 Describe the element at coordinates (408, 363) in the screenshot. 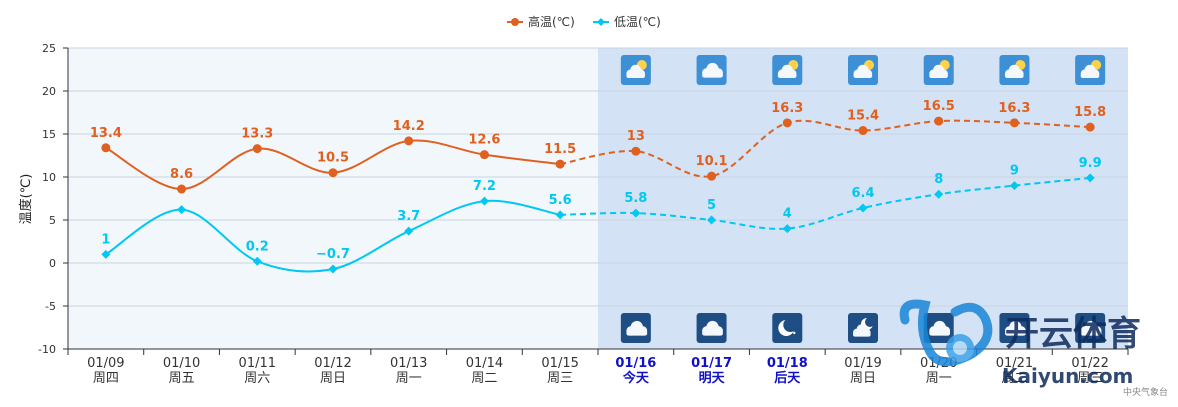

I see `x-date-label: 01/13` at that location.